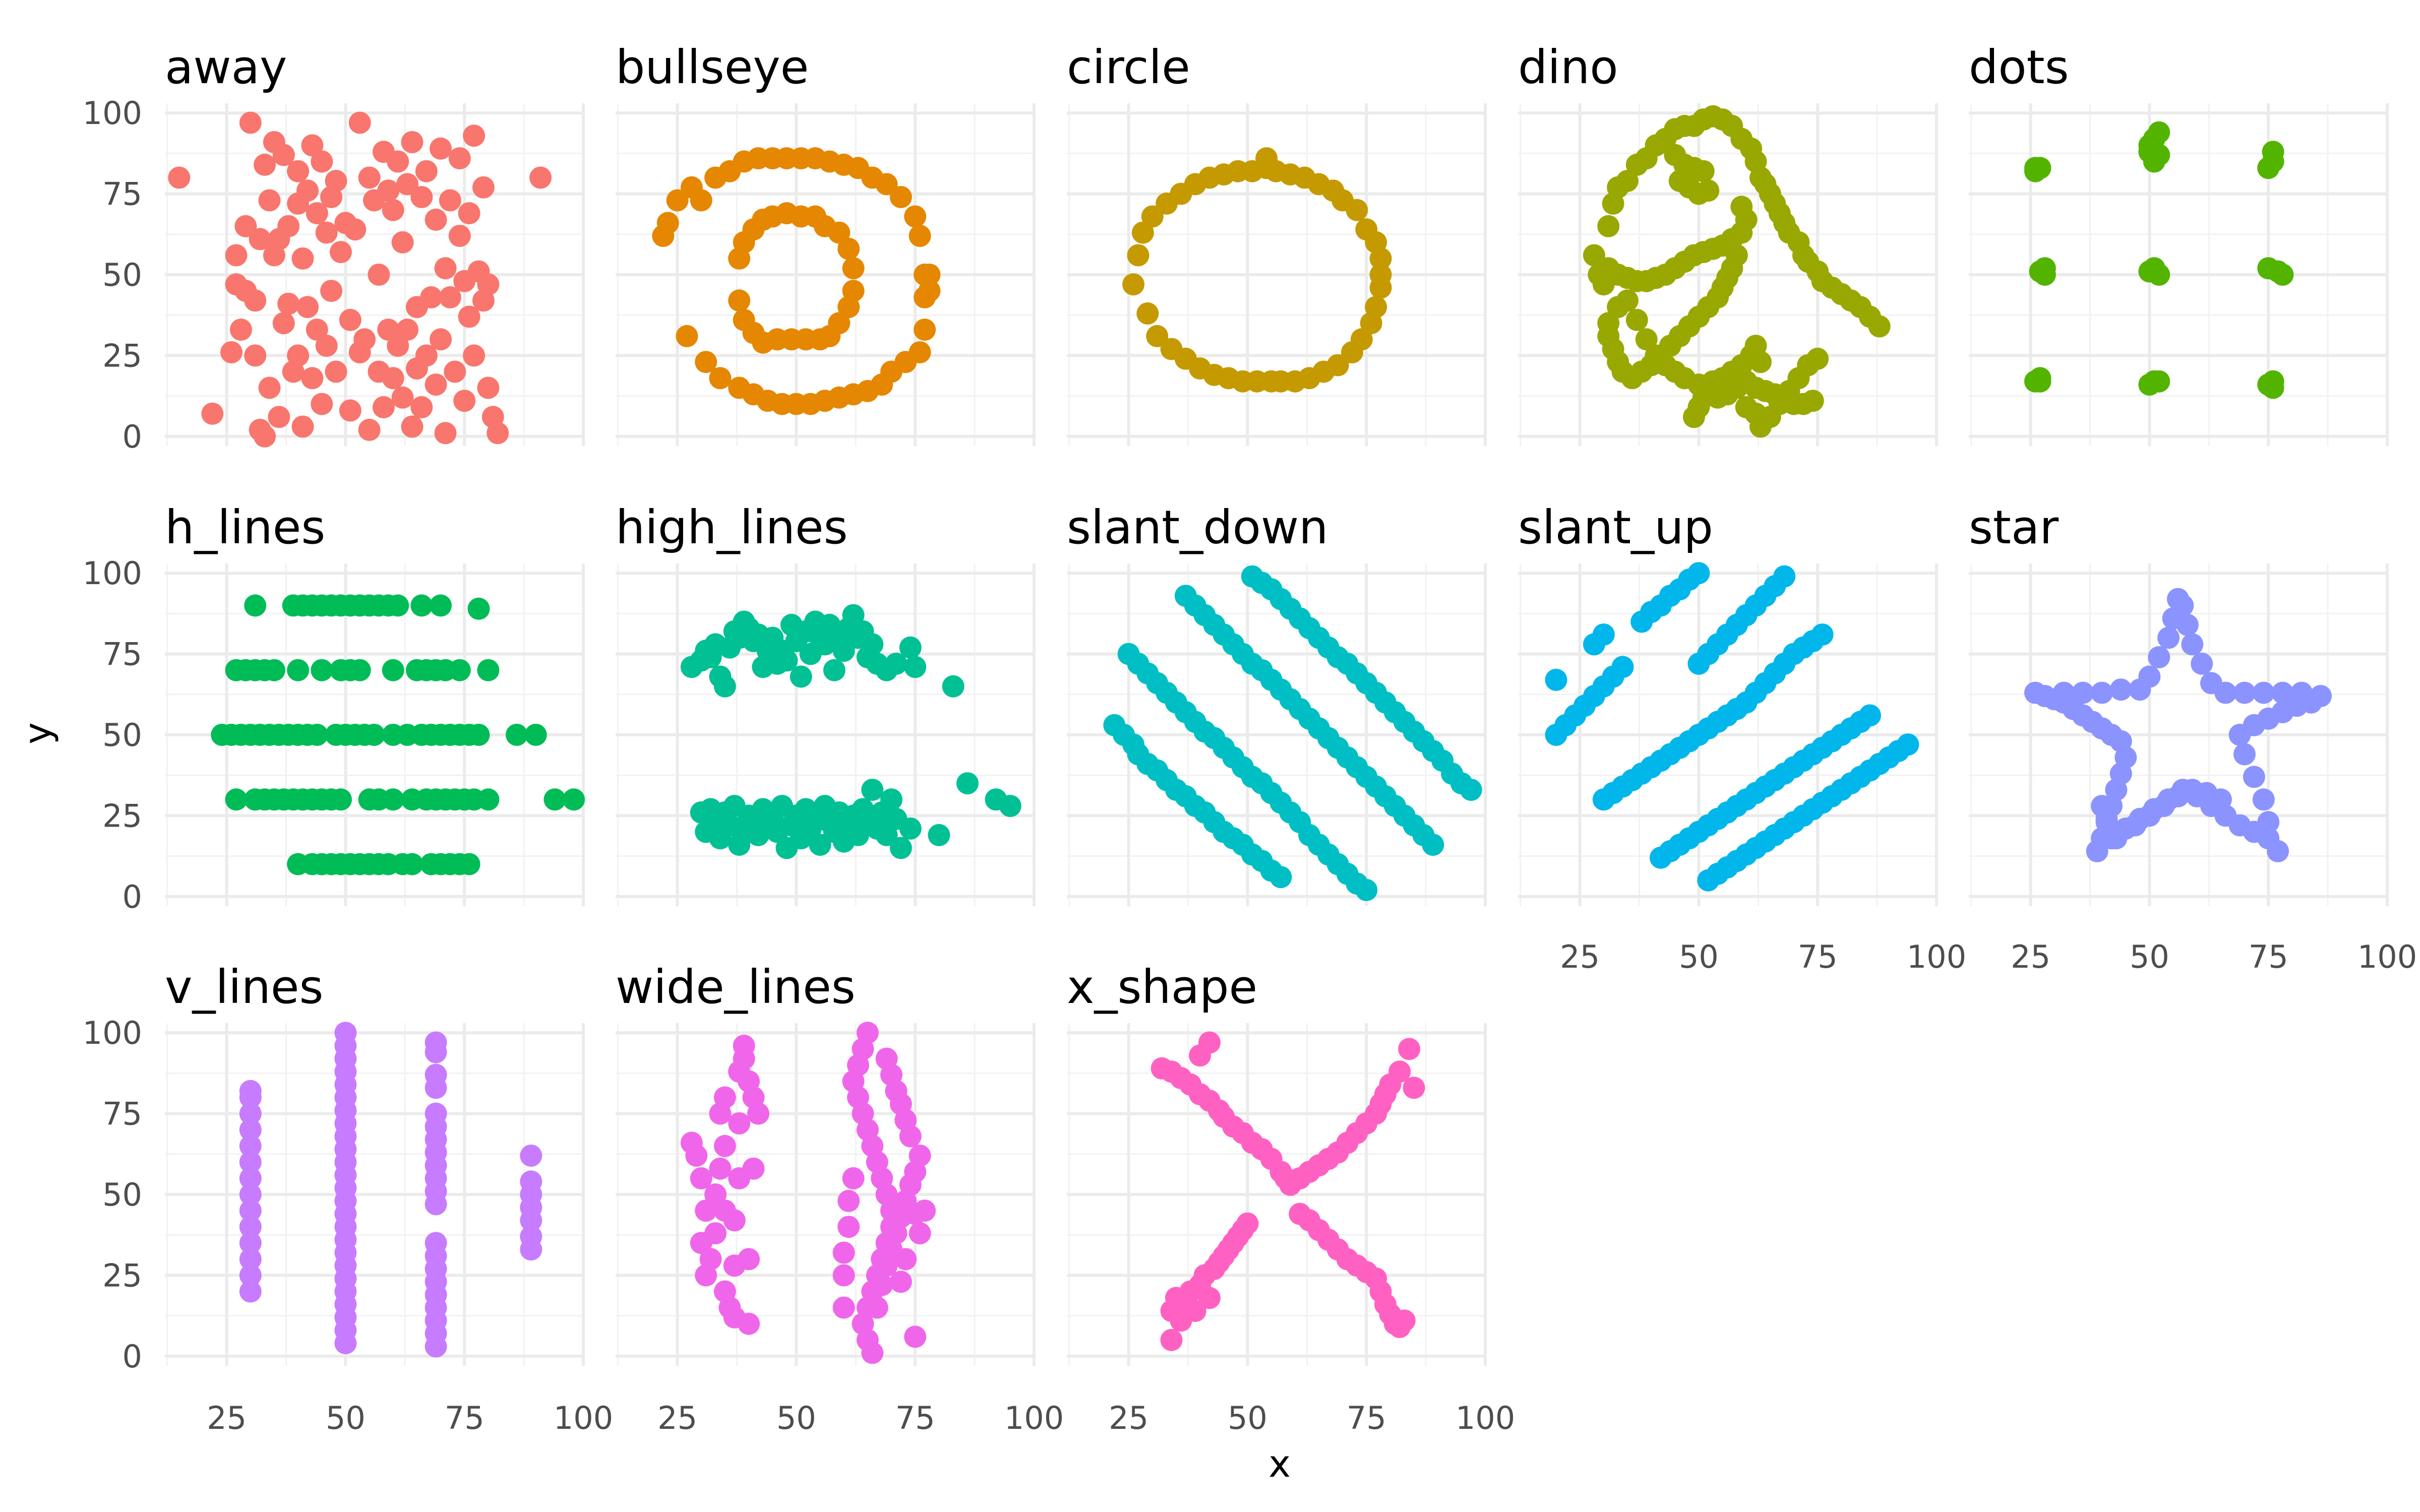 This screenshot has height=1512, width=2420. What do you see at coordinates (712, 67) in the screenshot?
I see `panel-title-bullseye: bullseye` at bounding box center [712, 67].